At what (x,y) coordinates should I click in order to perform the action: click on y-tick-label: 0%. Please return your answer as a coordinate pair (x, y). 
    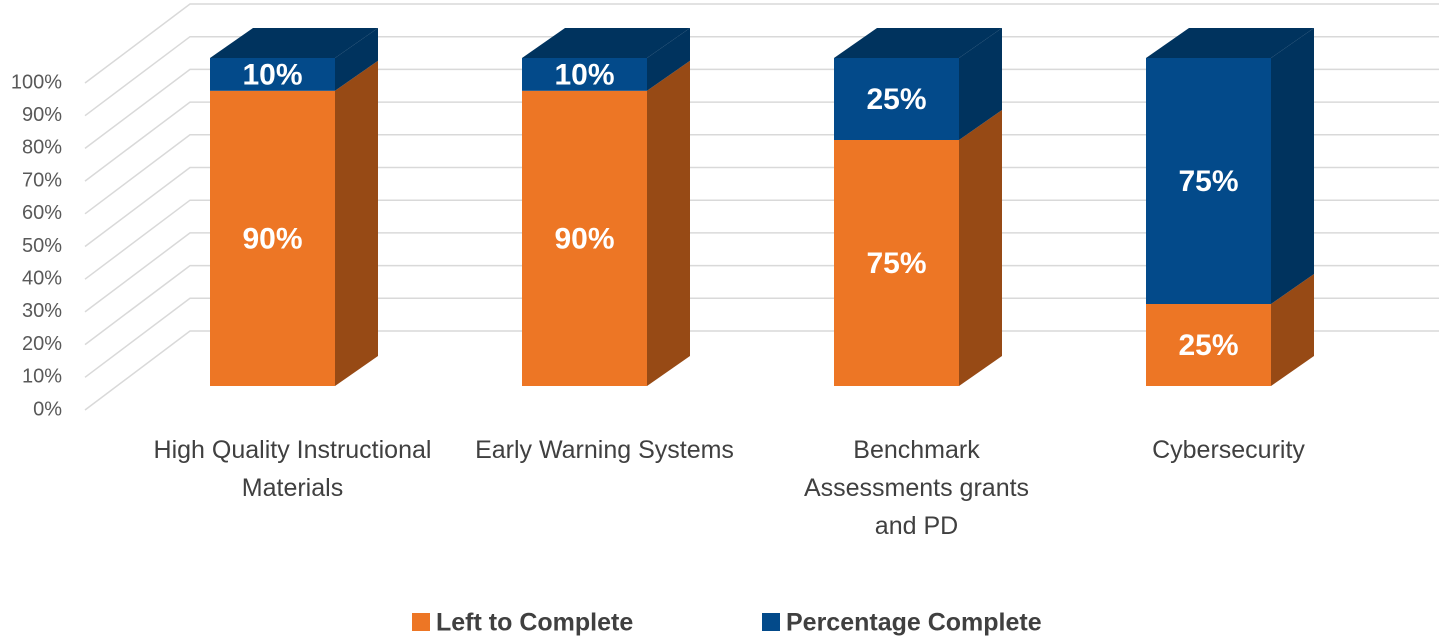
    Looking at the image, I should click on (47, 409).